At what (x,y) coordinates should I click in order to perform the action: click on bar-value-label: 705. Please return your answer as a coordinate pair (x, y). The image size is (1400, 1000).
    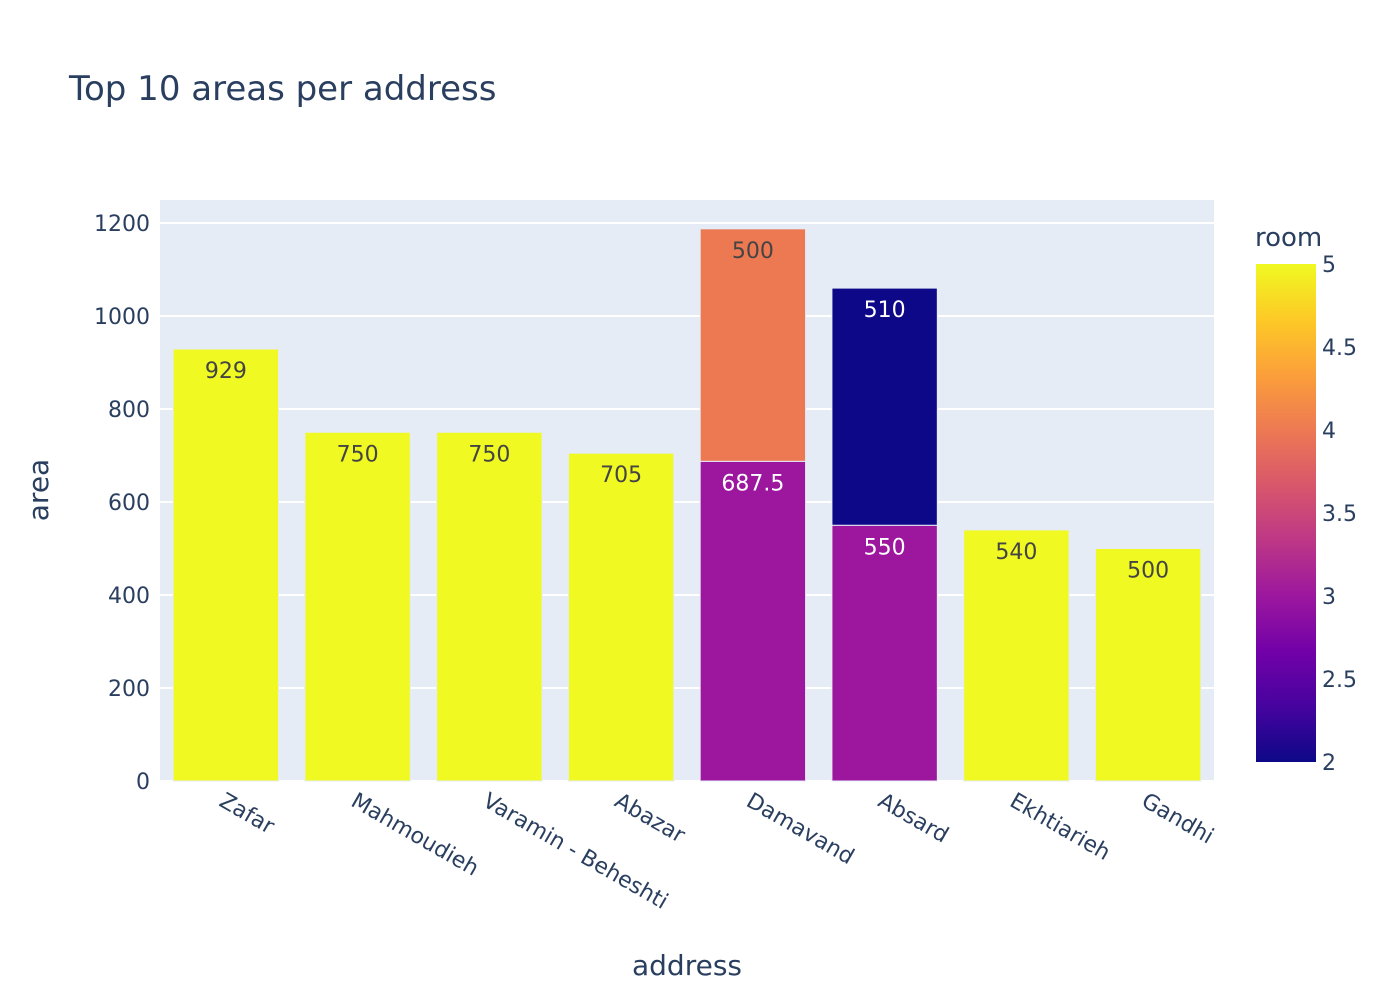
    Looking at the image, I should click on (621, 475).